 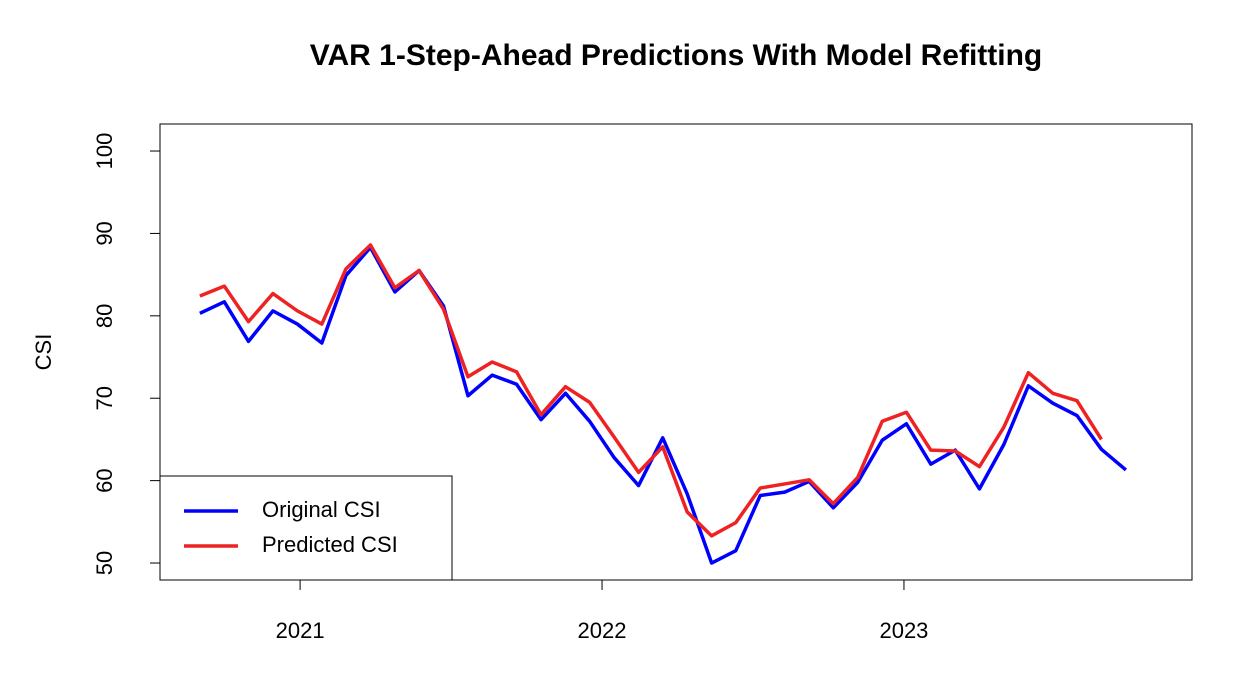 I want to click on y-axis-label: CSI, so click(x=43, y=352).